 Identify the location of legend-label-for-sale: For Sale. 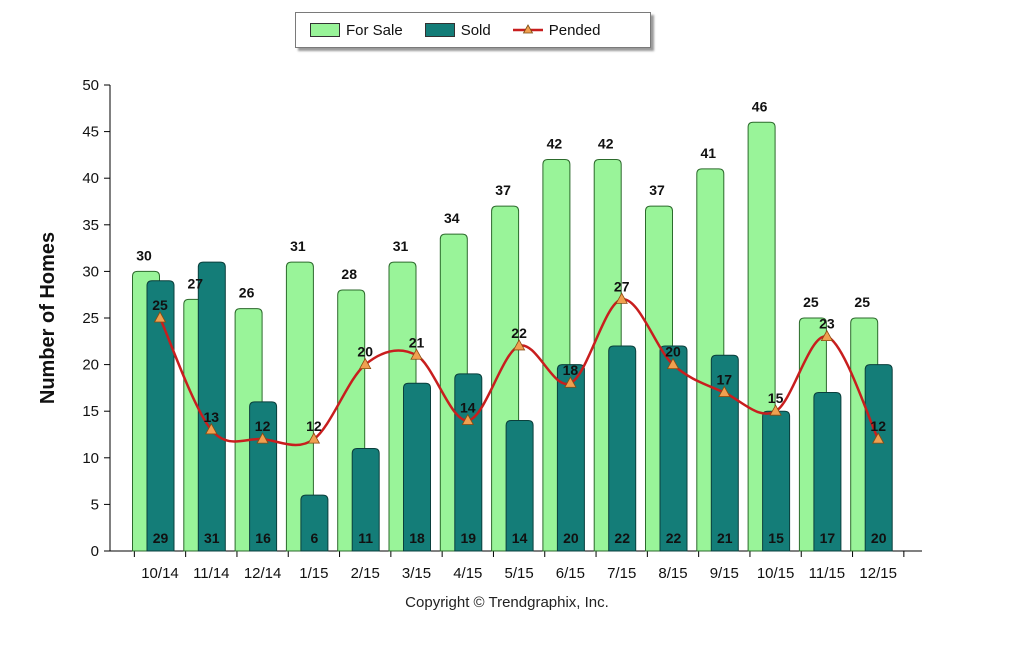
(374, 30).